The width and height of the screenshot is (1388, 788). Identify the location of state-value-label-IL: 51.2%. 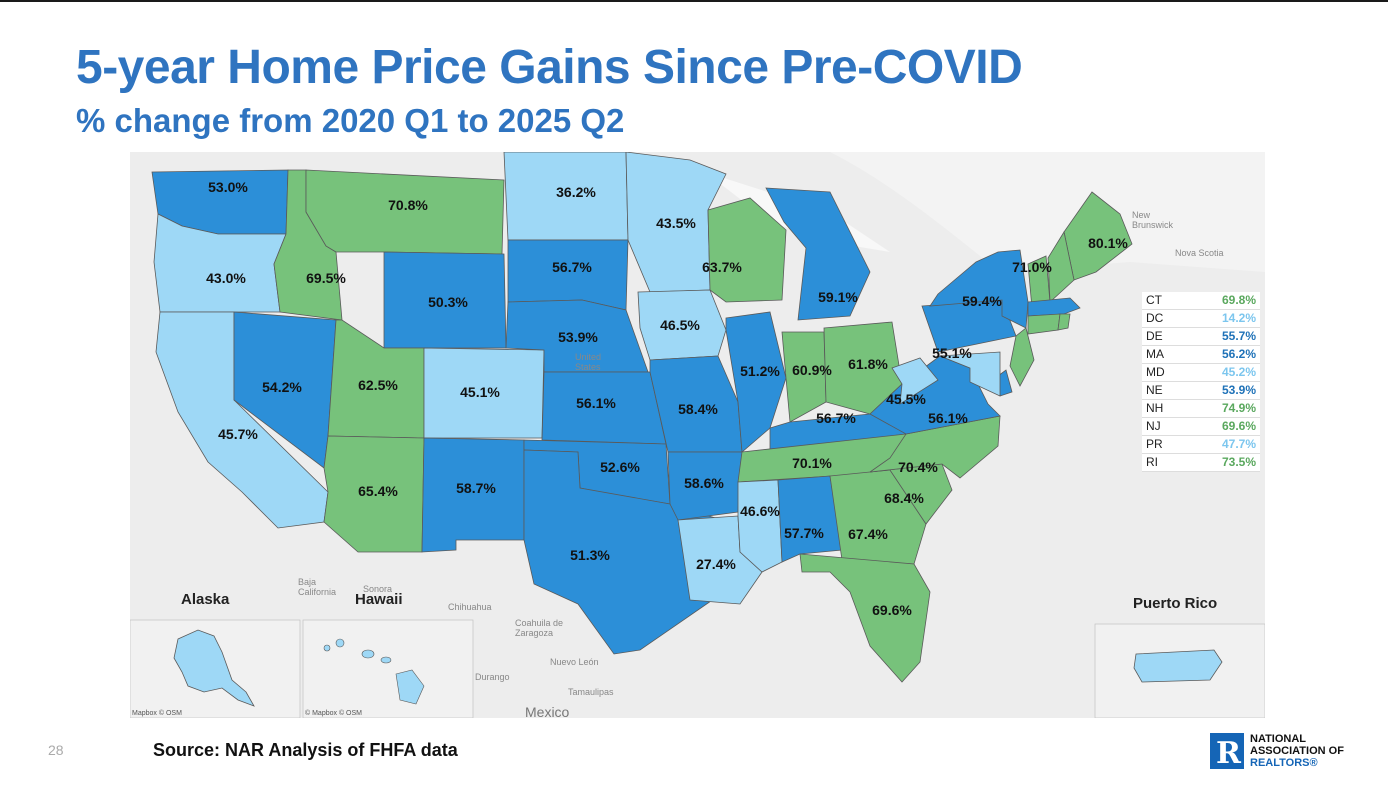
(760, 371).